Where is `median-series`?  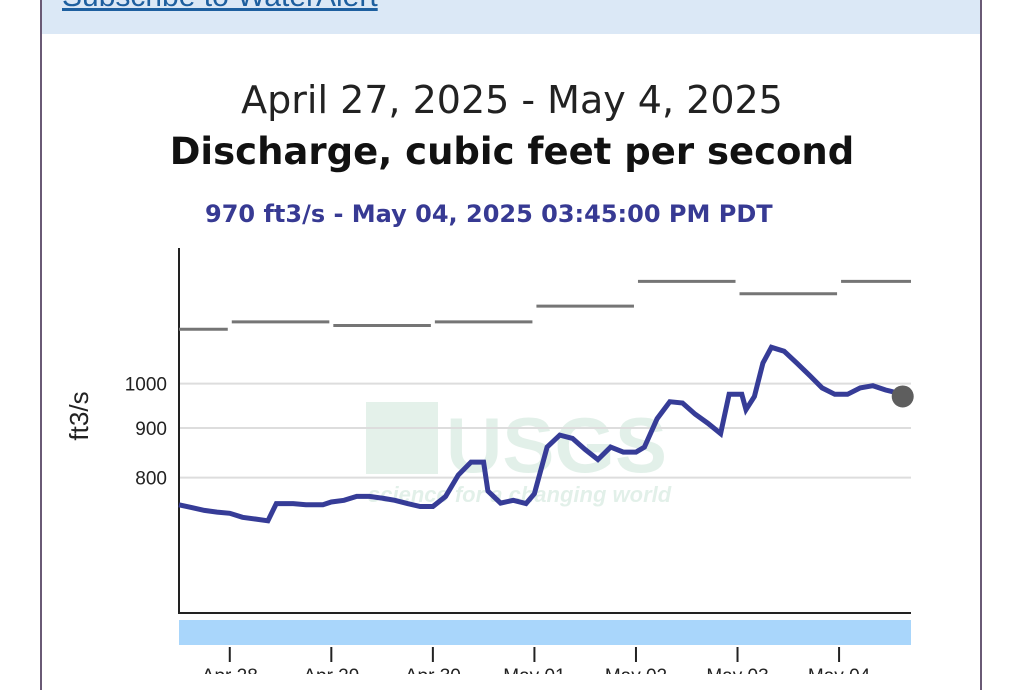
median-series is located at coordinates (545, 305).